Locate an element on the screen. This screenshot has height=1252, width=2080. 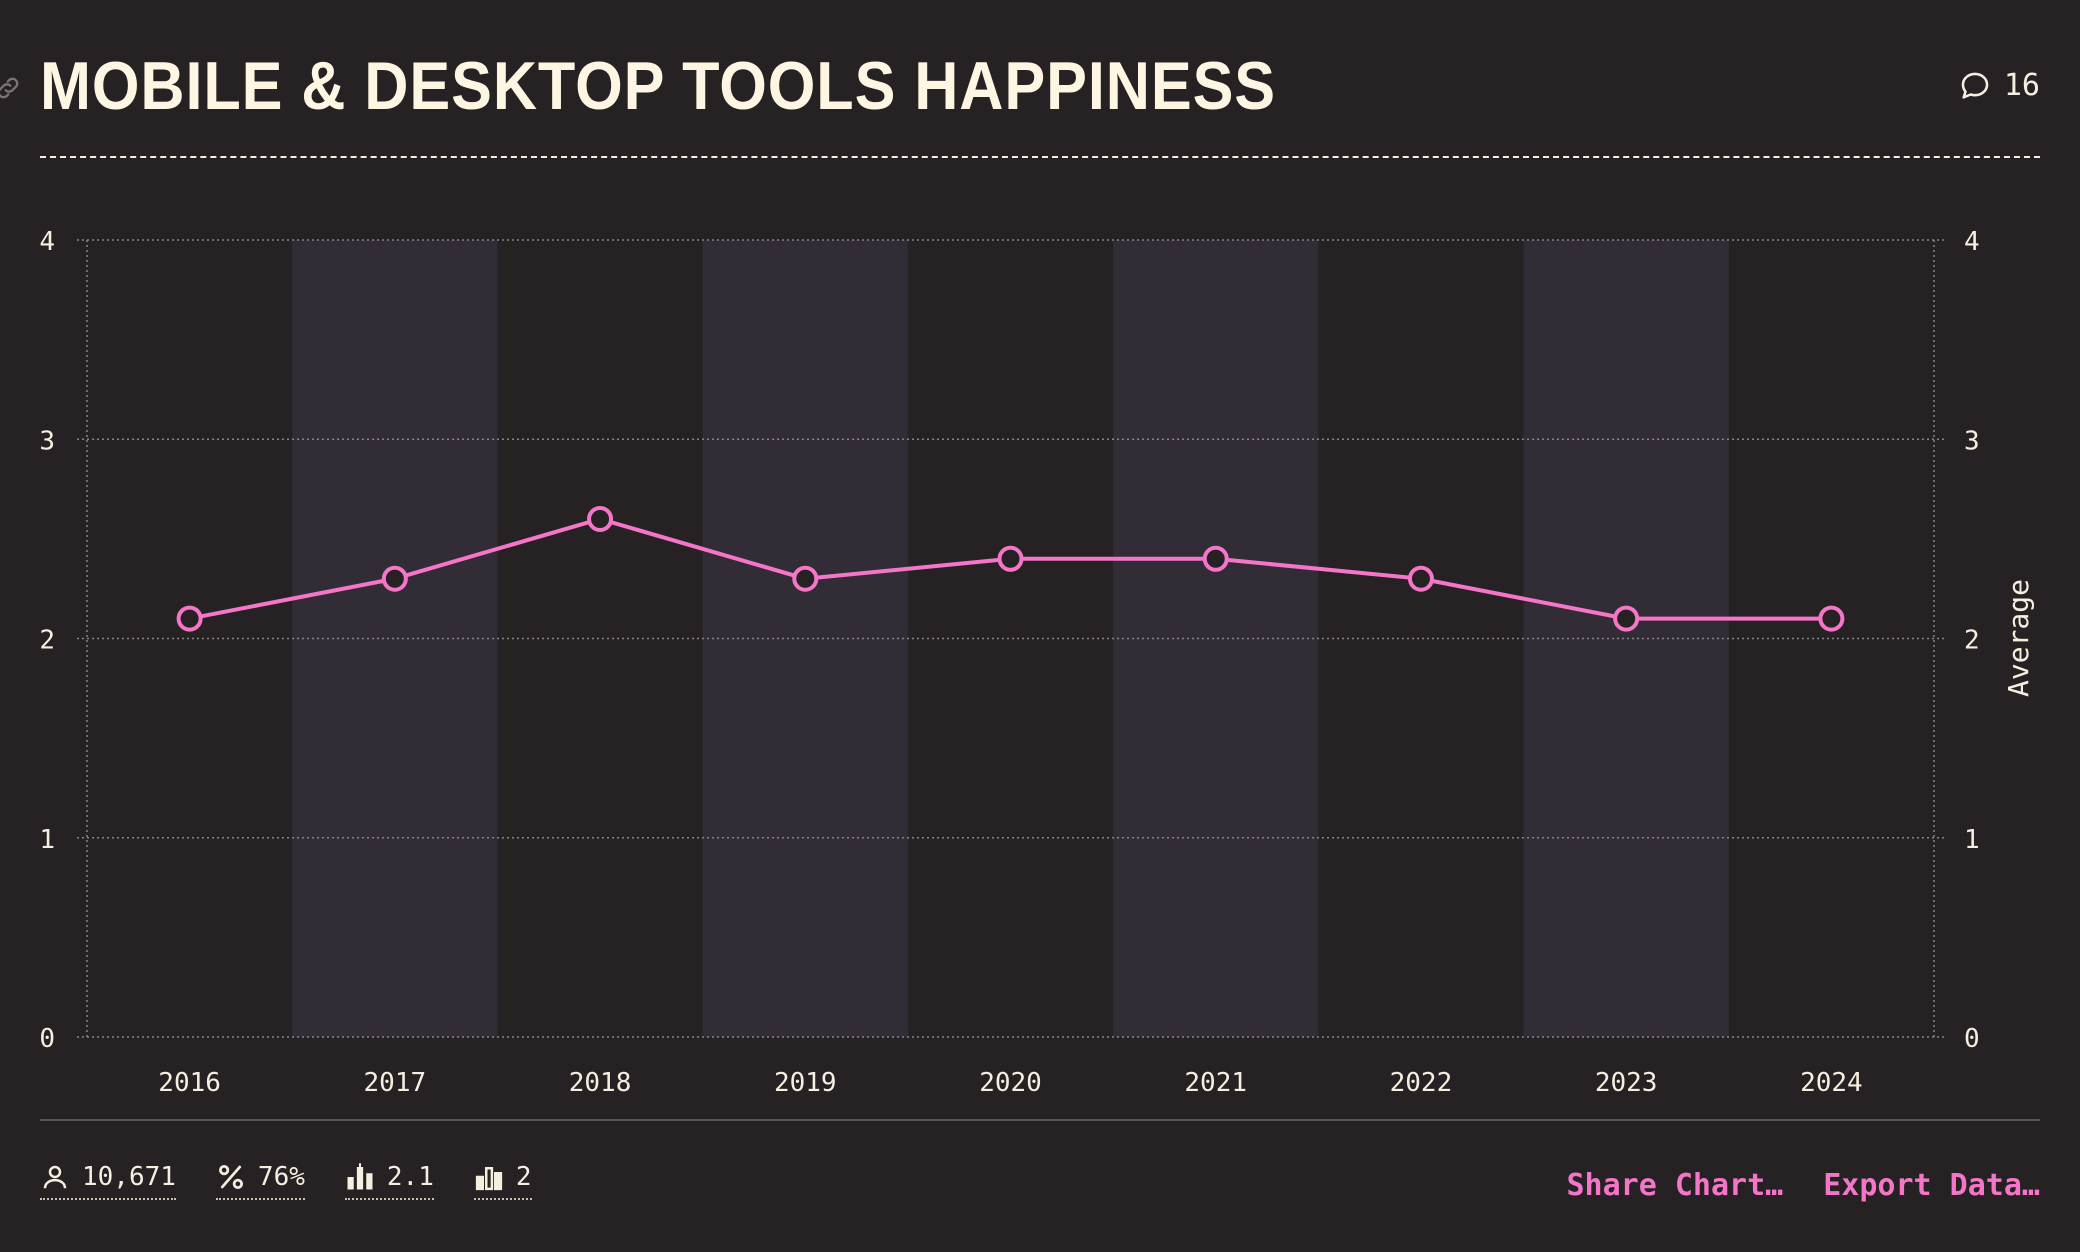
percent-icon is located at coordinates (230, 1177).